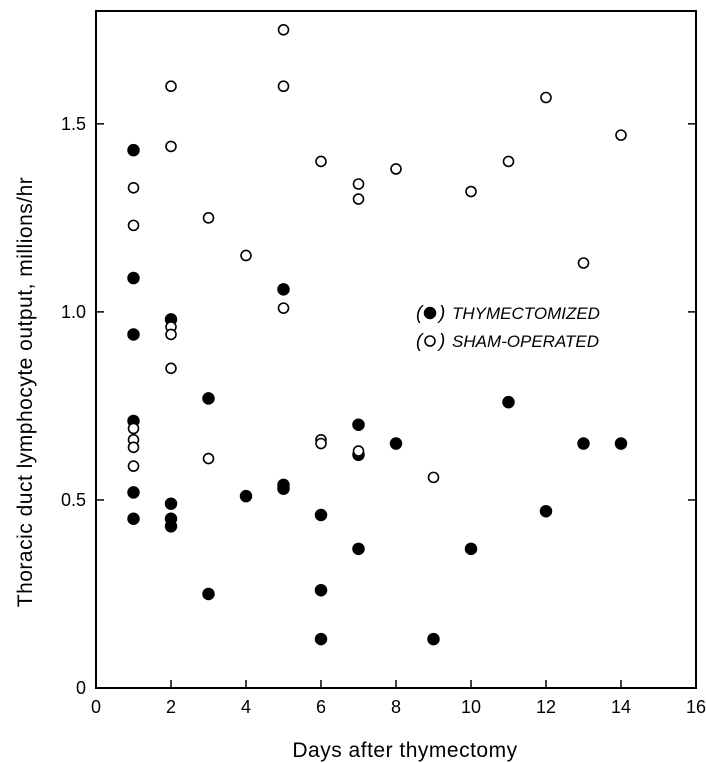 This screenshot has width=706, height=763. Describe the element at coordinates (171, 707) in the screenshot. I see `x-tick-label: 2` at that location.